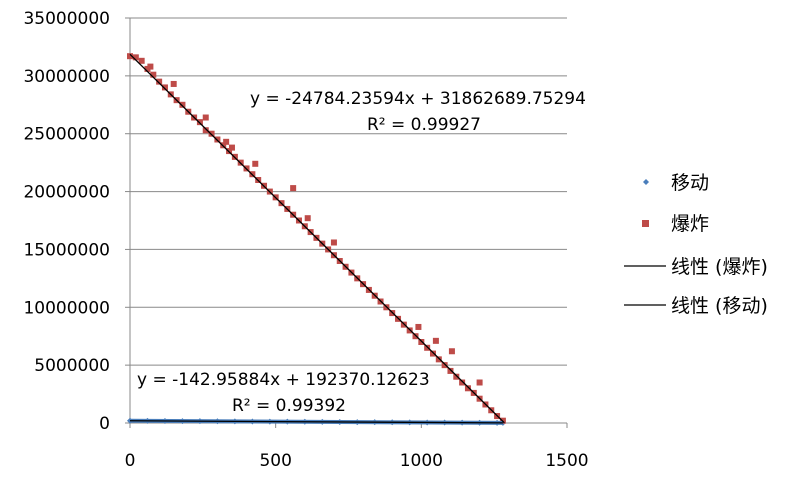  I want to click on legend-item-trend-explosion: 线性 (爆炸), so click(696, 267).